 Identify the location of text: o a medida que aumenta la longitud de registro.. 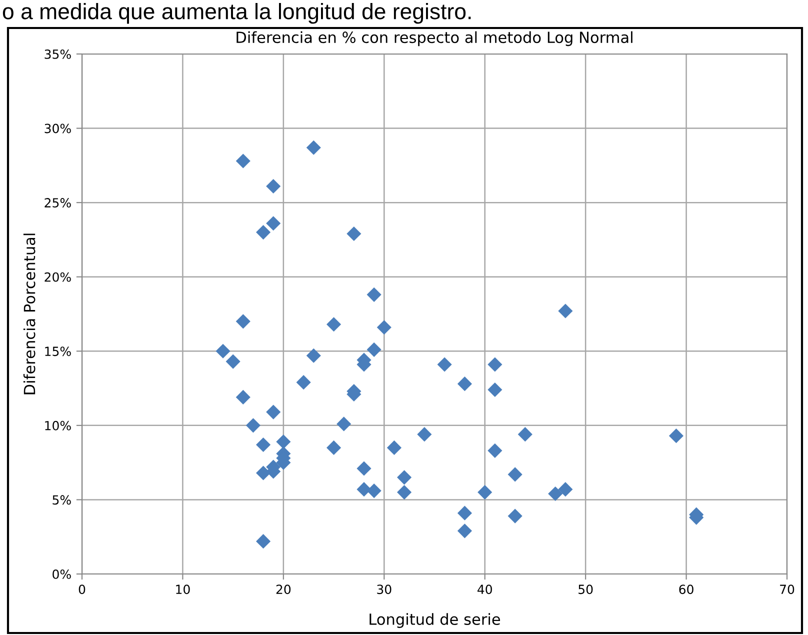
(236, 13).